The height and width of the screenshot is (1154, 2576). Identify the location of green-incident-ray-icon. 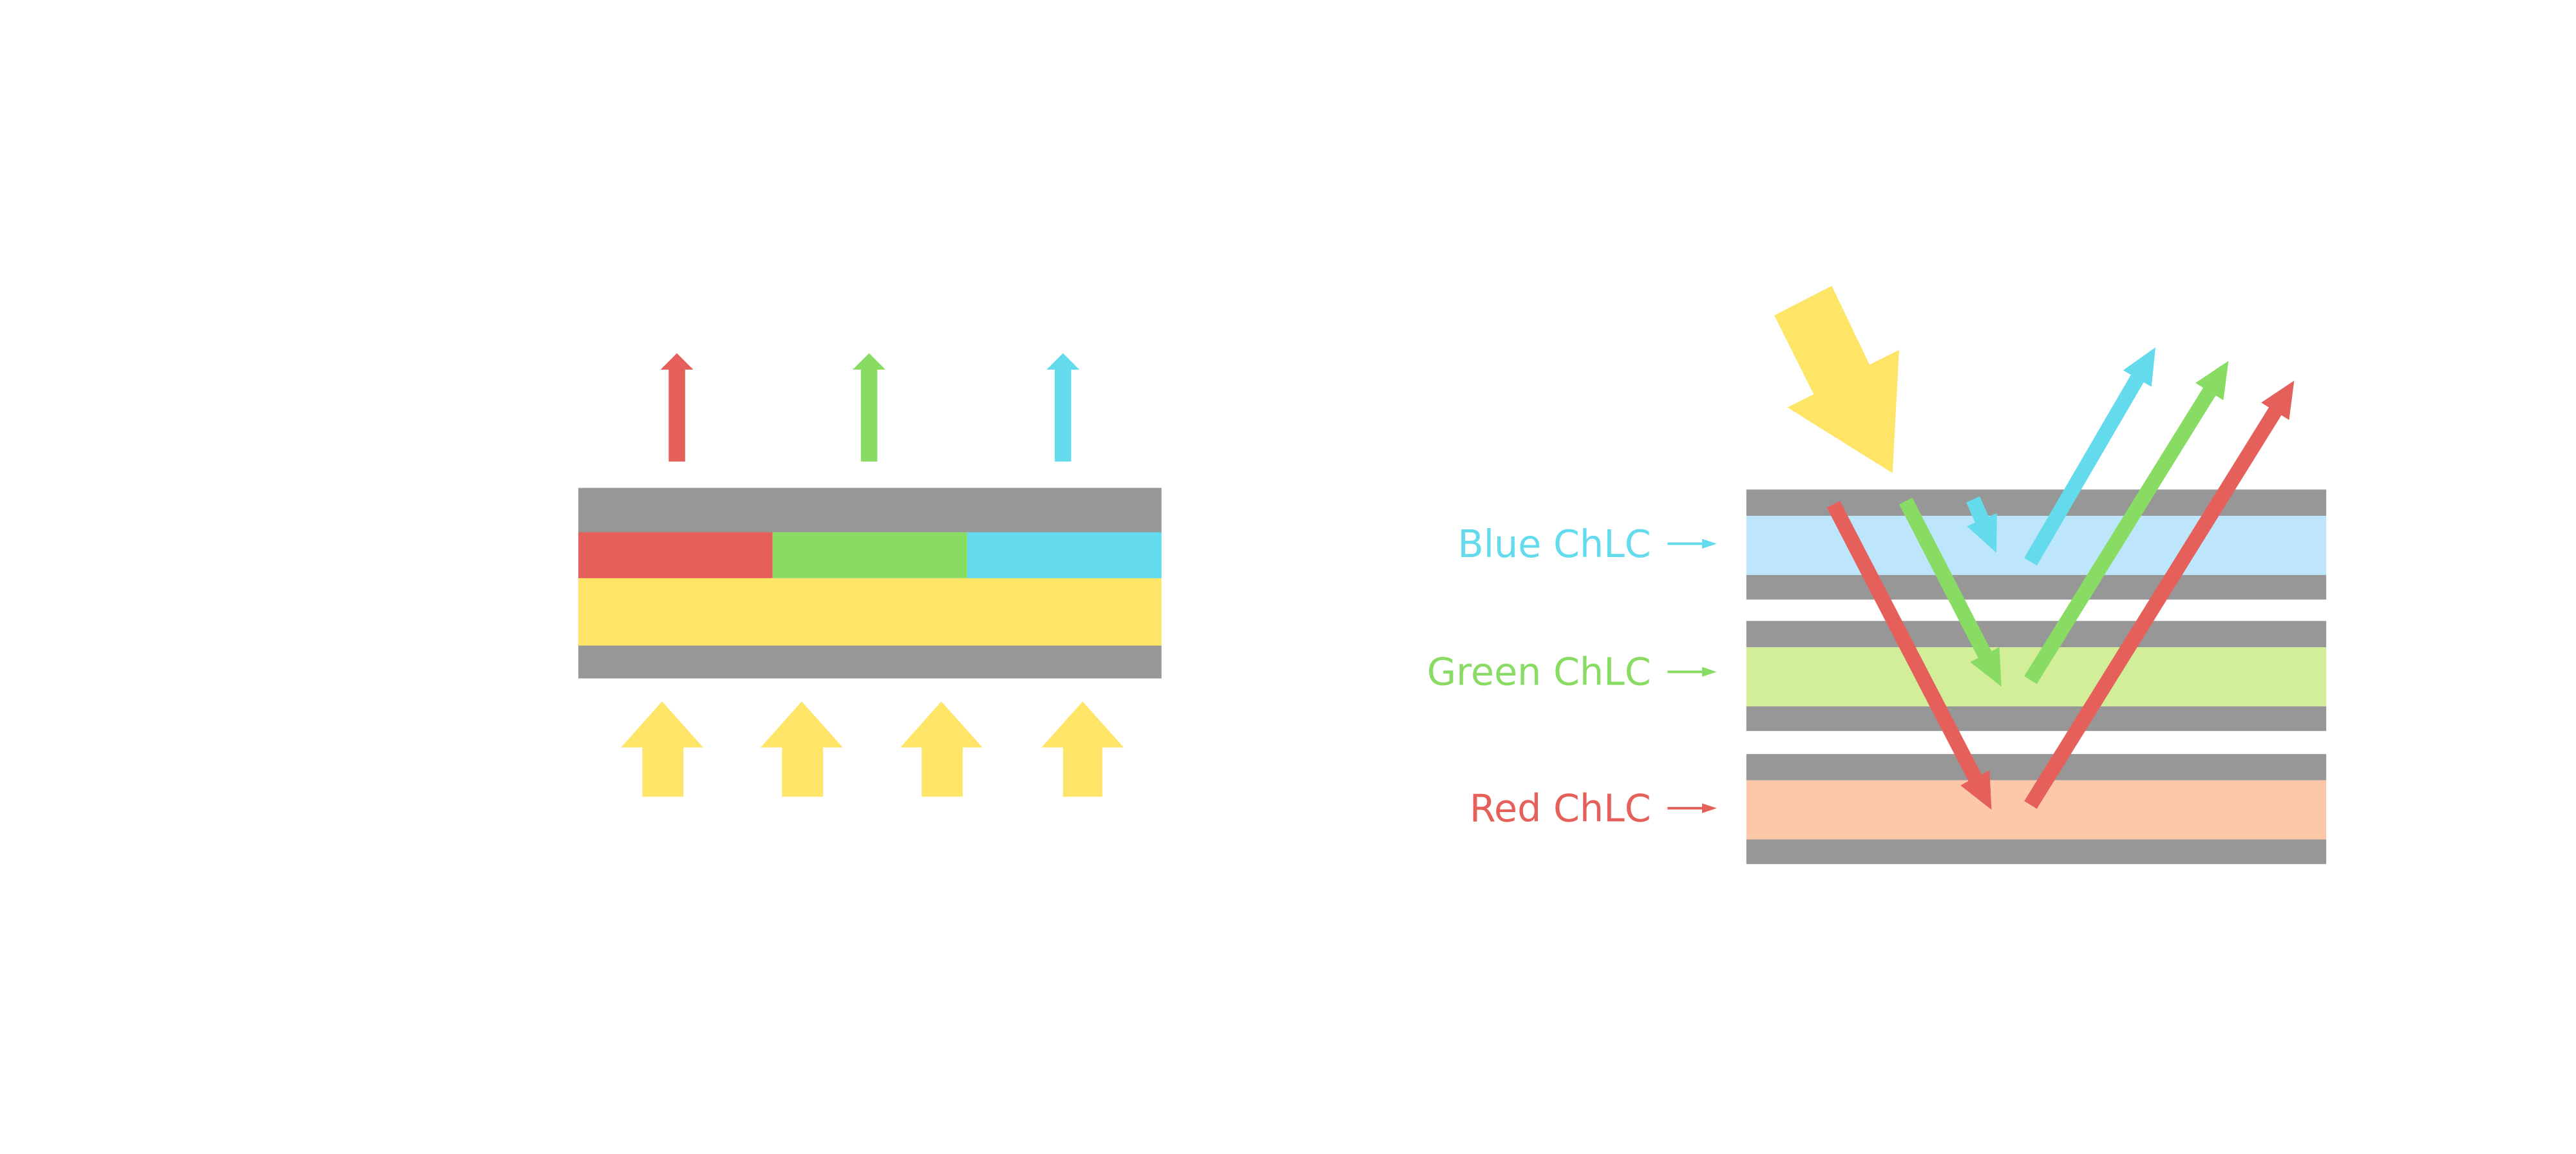
(1950, 592).